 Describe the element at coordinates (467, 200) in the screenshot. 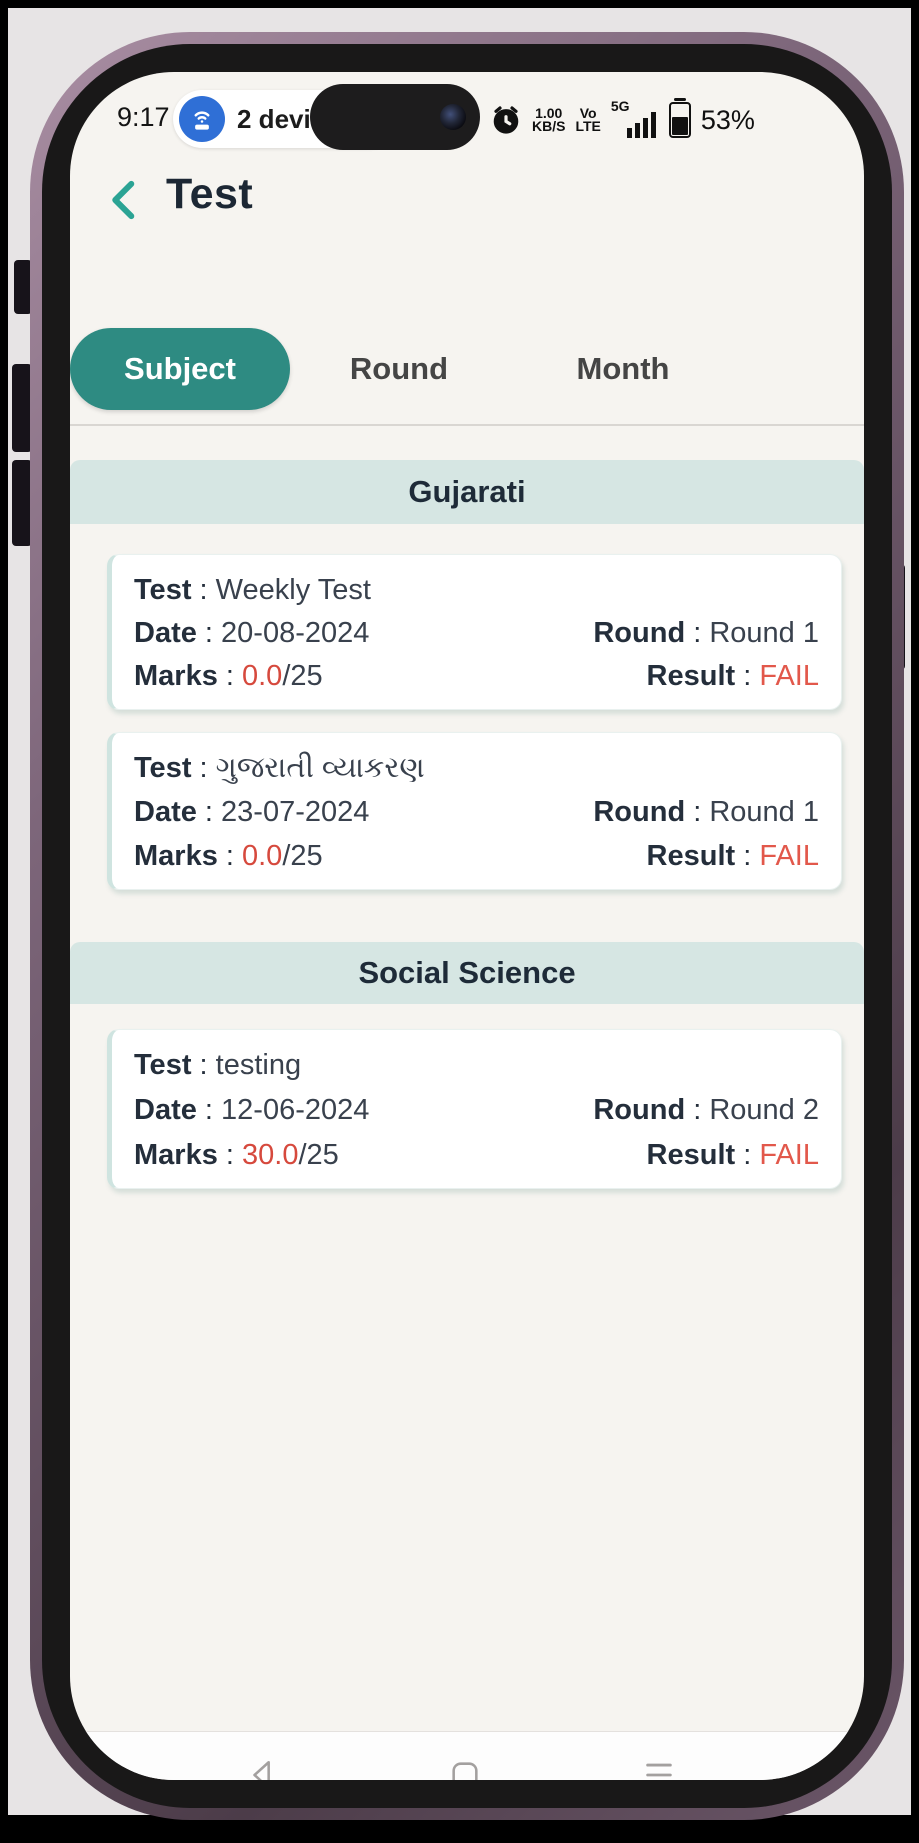

I see `app-header: Test` at that location.